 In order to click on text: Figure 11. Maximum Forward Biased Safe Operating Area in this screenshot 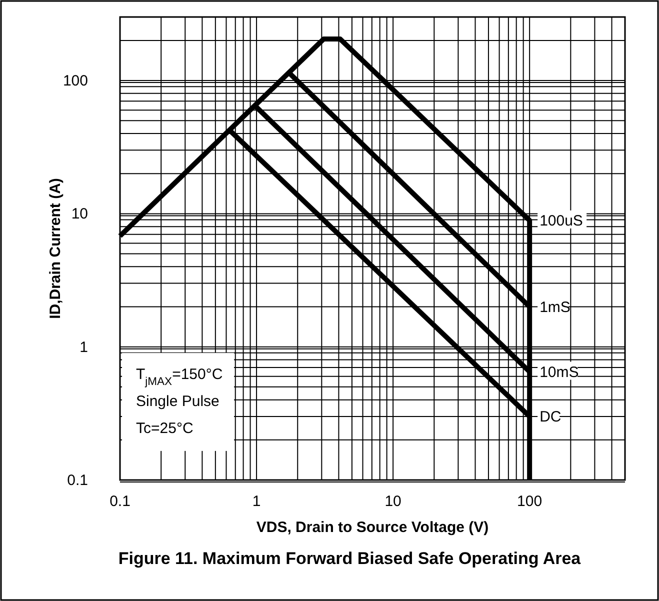, I will do `click(350, 558)`.